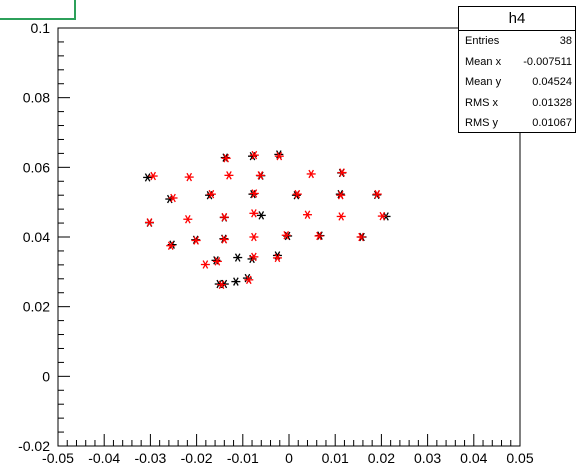 The width and height of the screenshot is (578, 468). I want to click on x-tick-label: -0.02, so click(197, 458).